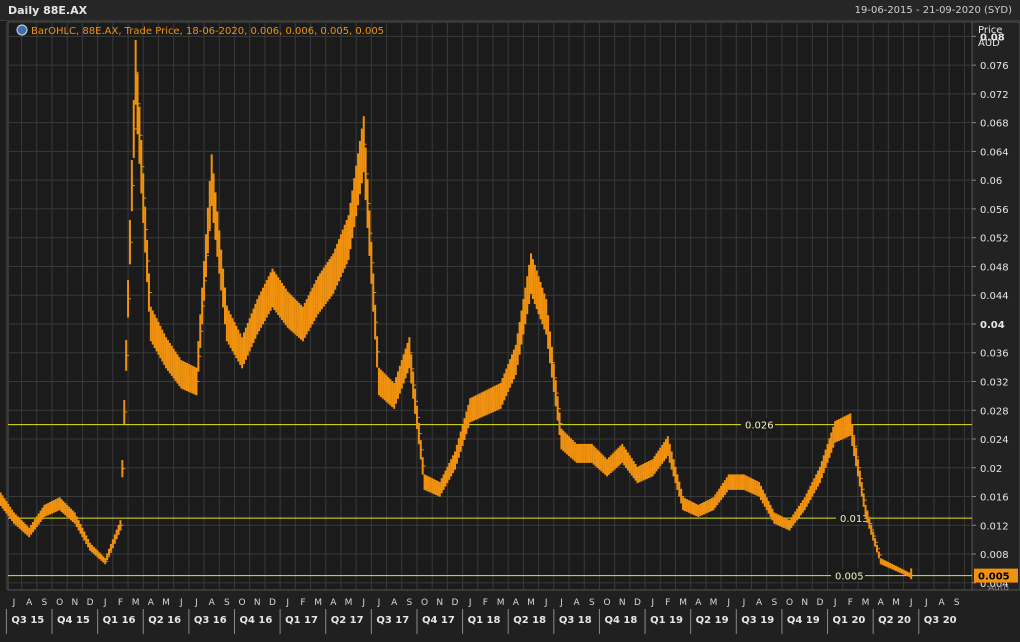  Describe the element at coordinates (994, 267) in the screenshot. I see `y-tick-label: 0.048` at that location.